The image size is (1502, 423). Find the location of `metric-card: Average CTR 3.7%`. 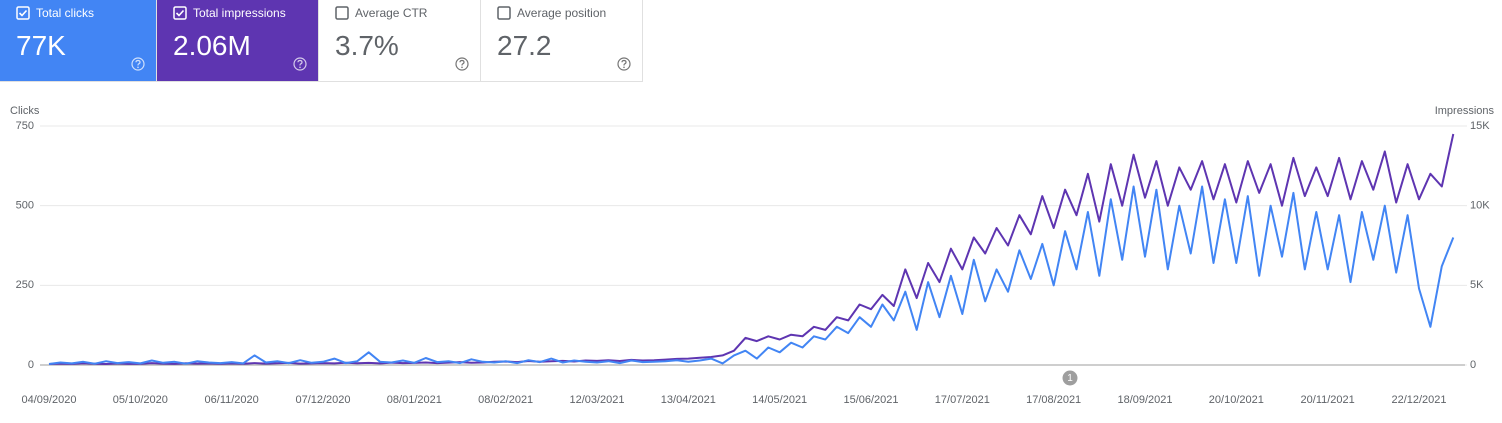

metric-card: Average CTR 3.7% is located at coordinates (400, 41).